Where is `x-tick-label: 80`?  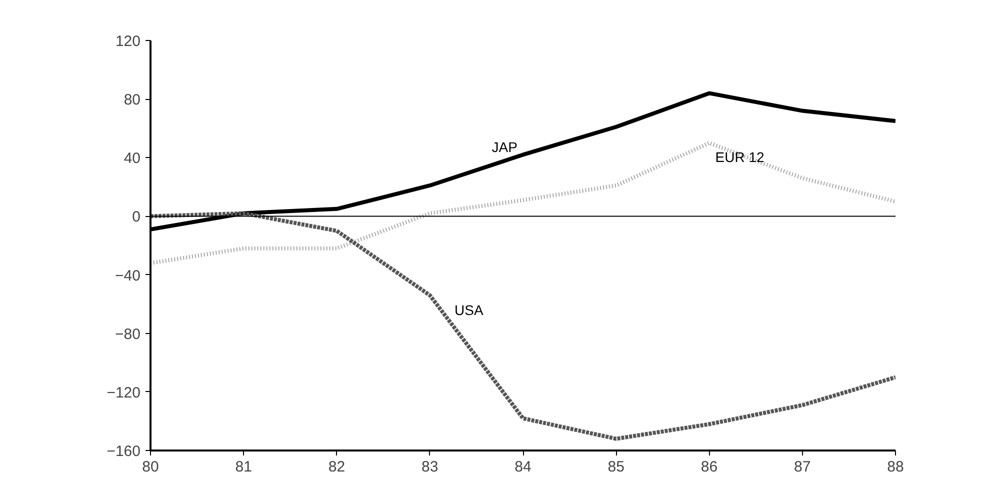
x-tick-label: 80 is located at coordinates (150, 467).